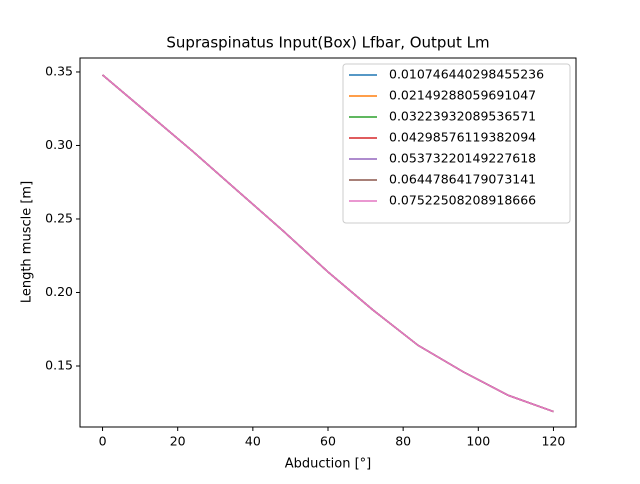 The image size is (640, 484). I want to click on legend-label: 0.02149288059691047, so click(462, 95).